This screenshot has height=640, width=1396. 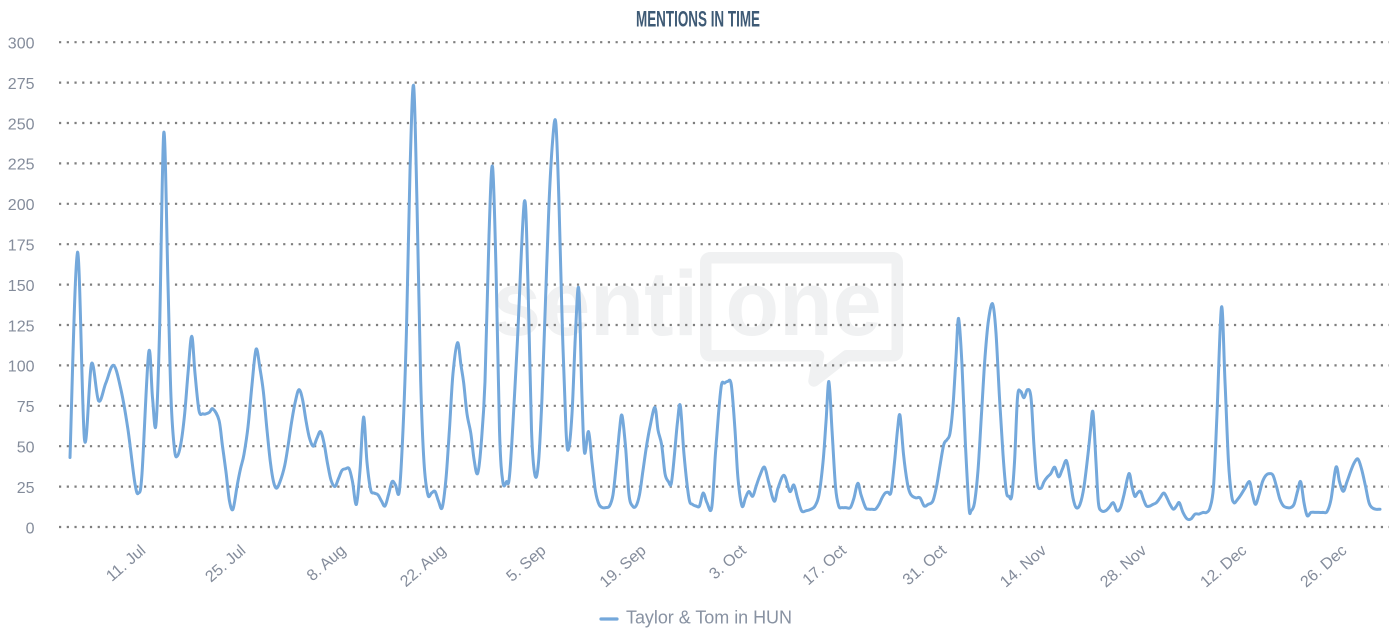 What do you see at coordinates (526, 563) in the screenshot?
I see `svg-text: 5. Sep` at bounding box center [526, 563].